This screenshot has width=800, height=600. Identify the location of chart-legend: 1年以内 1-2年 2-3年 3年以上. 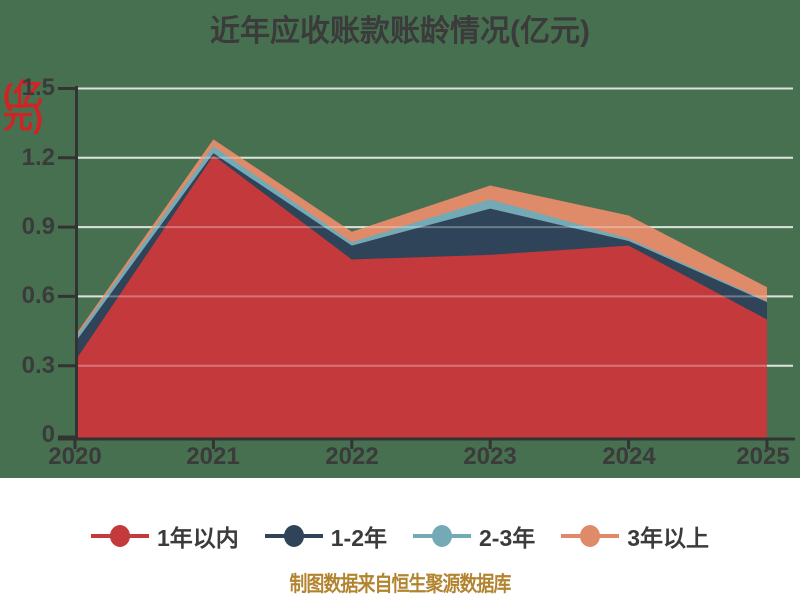
(400, 536).